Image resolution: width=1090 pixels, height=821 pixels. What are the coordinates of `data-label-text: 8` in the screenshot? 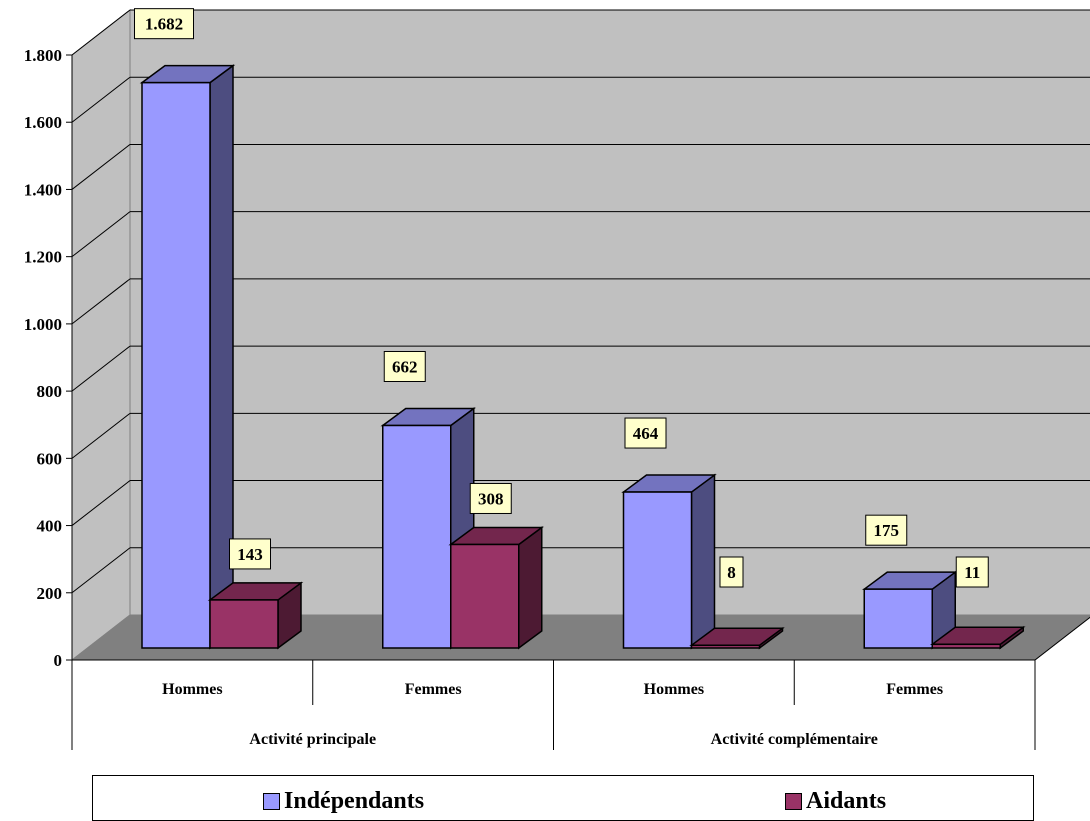 It's located at (731, 572).